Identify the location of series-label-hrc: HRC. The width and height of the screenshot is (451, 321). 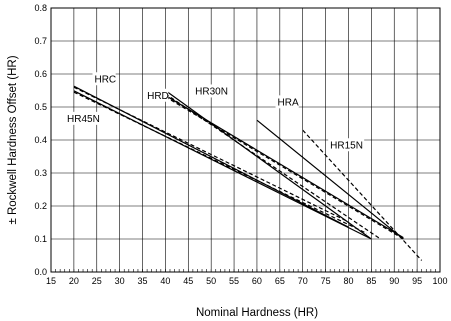
(105, 79).